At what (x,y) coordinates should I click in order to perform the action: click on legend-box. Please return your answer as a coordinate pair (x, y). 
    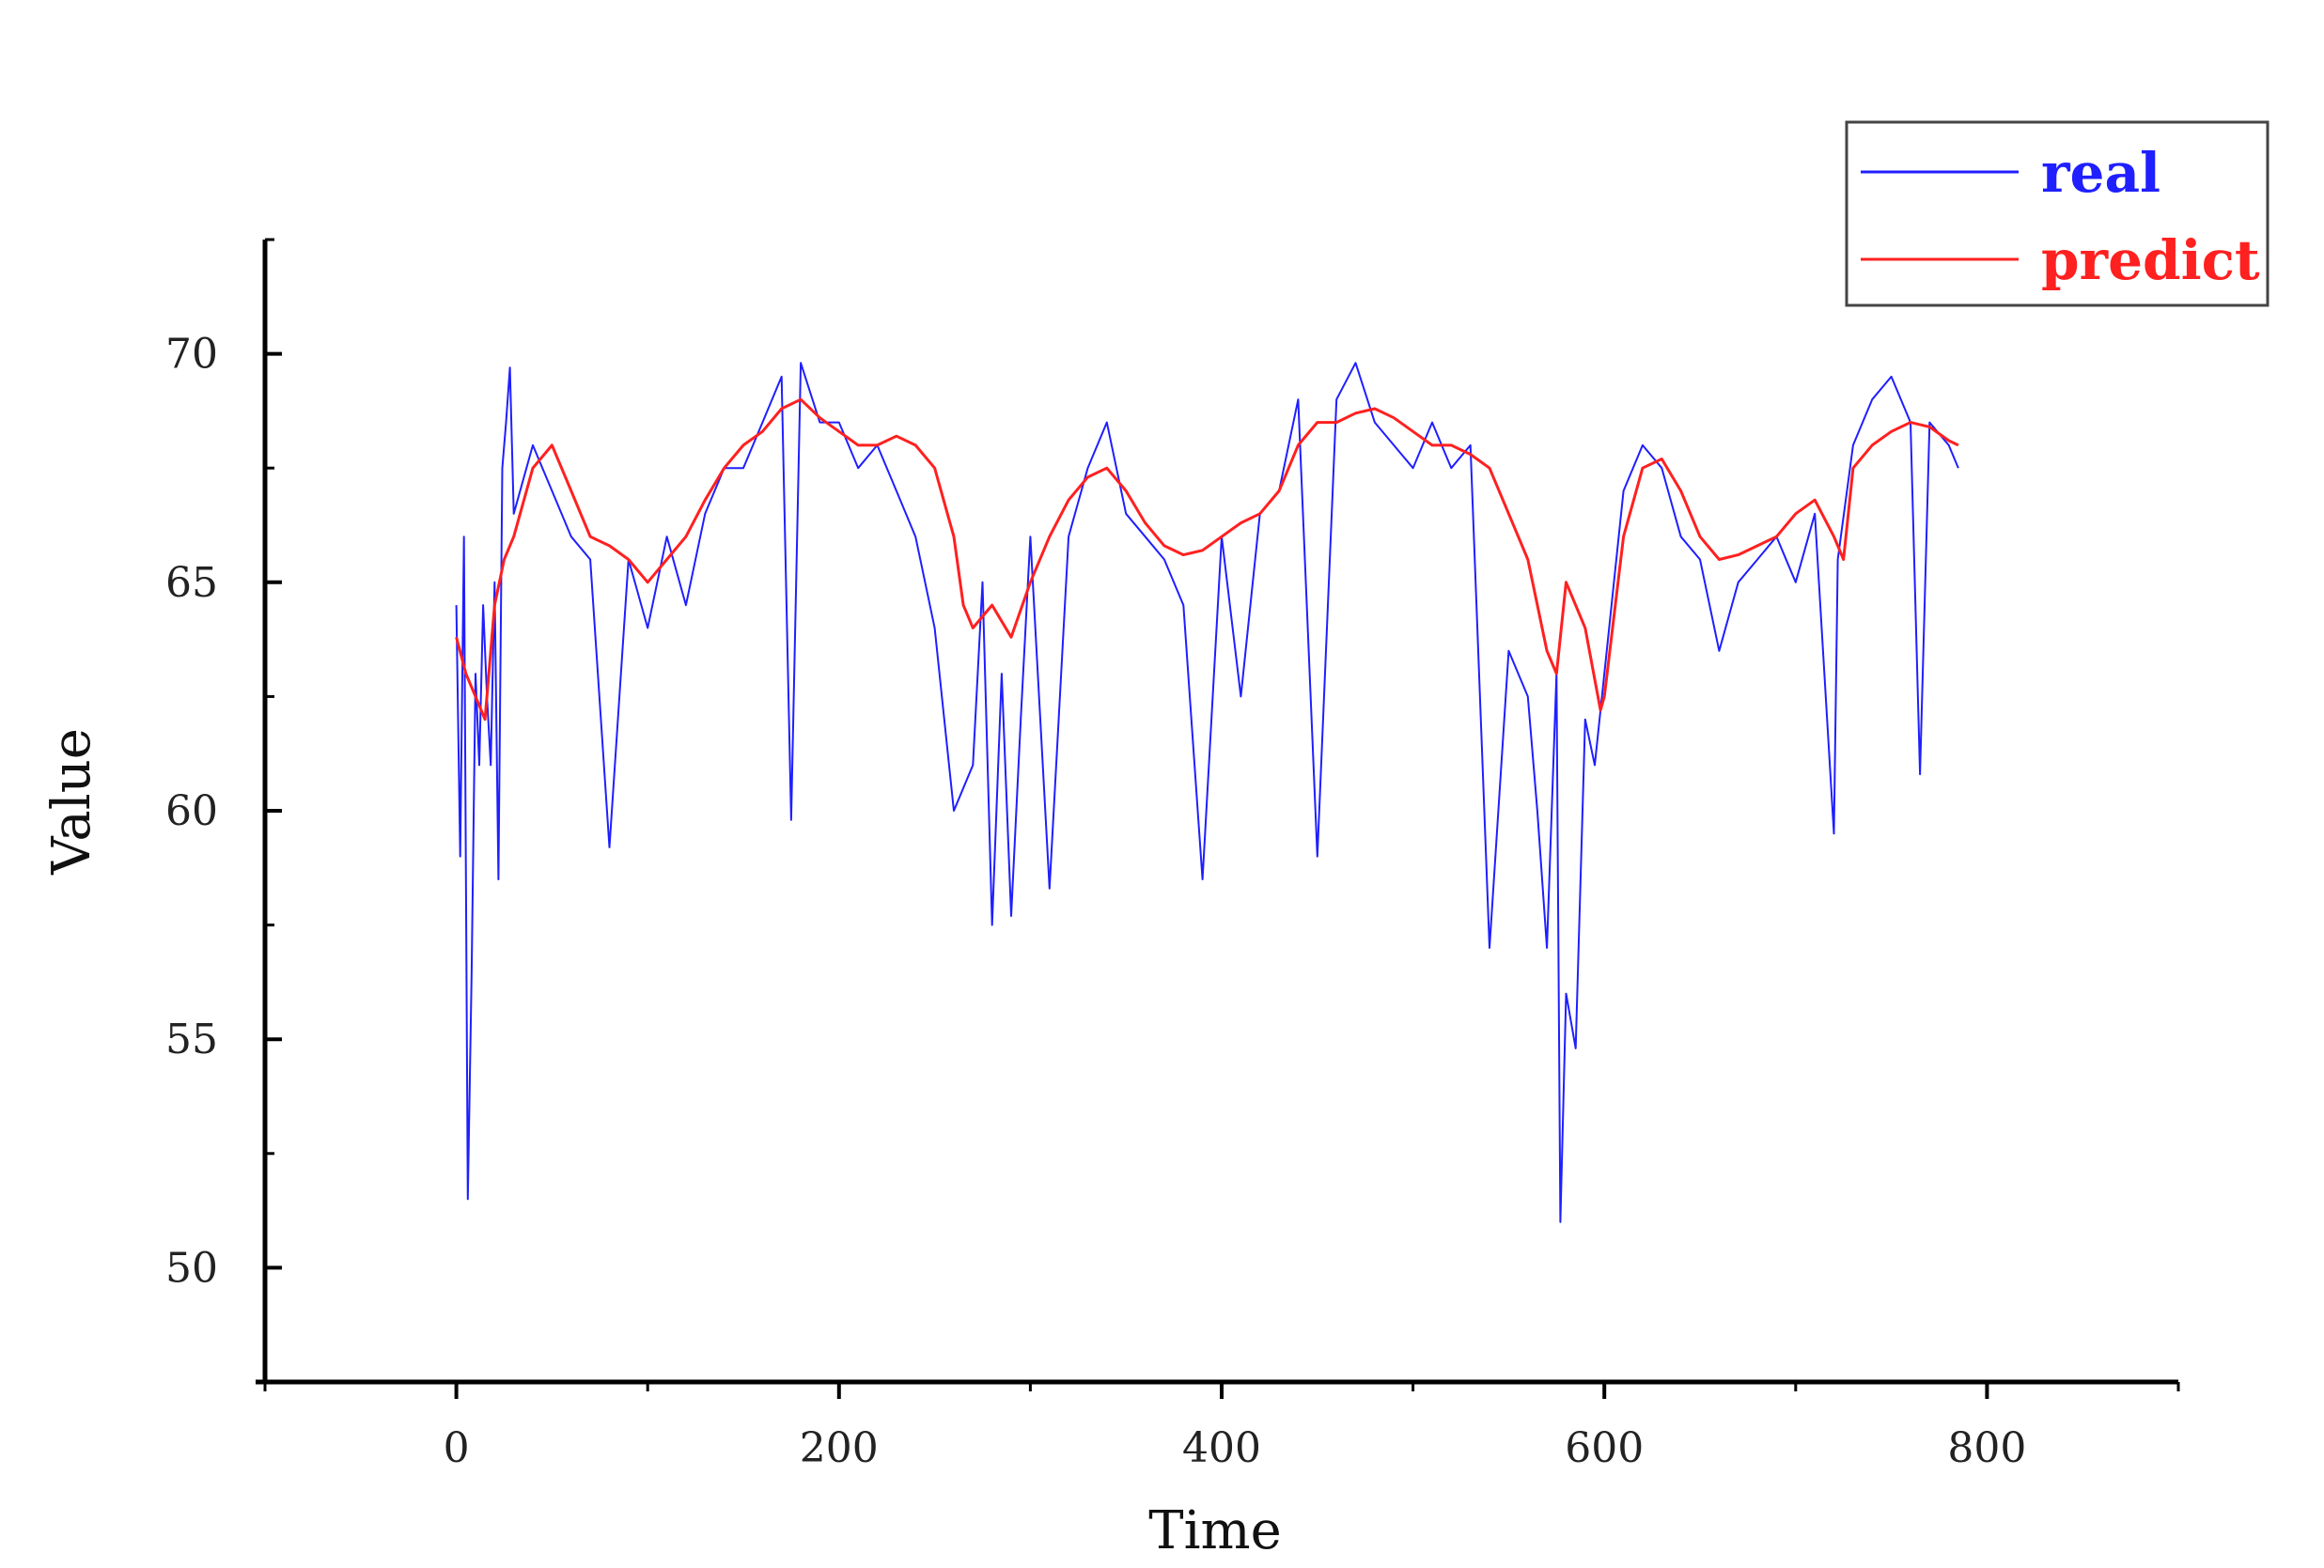
    Looking at the image, I should click on (2057, 213).